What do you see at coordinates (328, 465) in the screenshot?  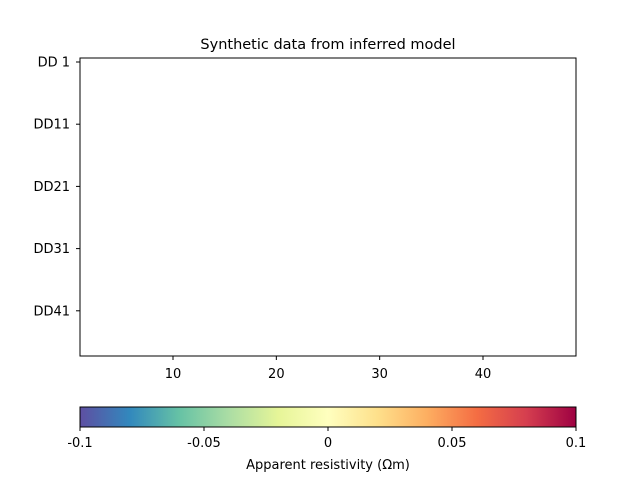 I see `colorbar-label: Apparent resistivity (Ωm)` at bounding box center [328, 465].